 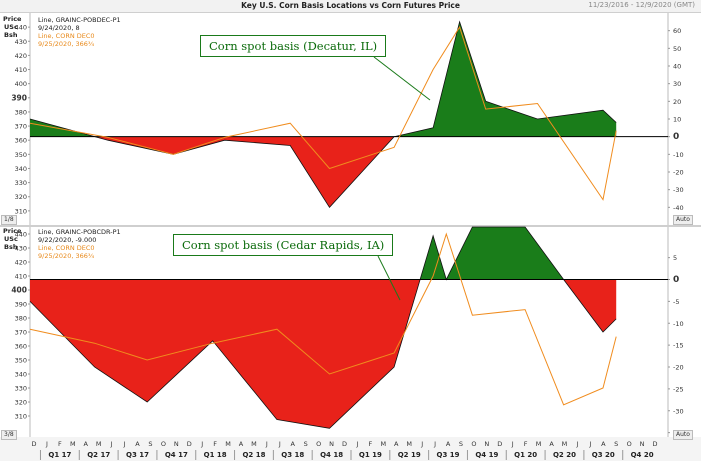 What do you see at coordinates (683, 220) in the screenshot?
I see `auto-button-top: Auto` at bounding box center [683, 220].